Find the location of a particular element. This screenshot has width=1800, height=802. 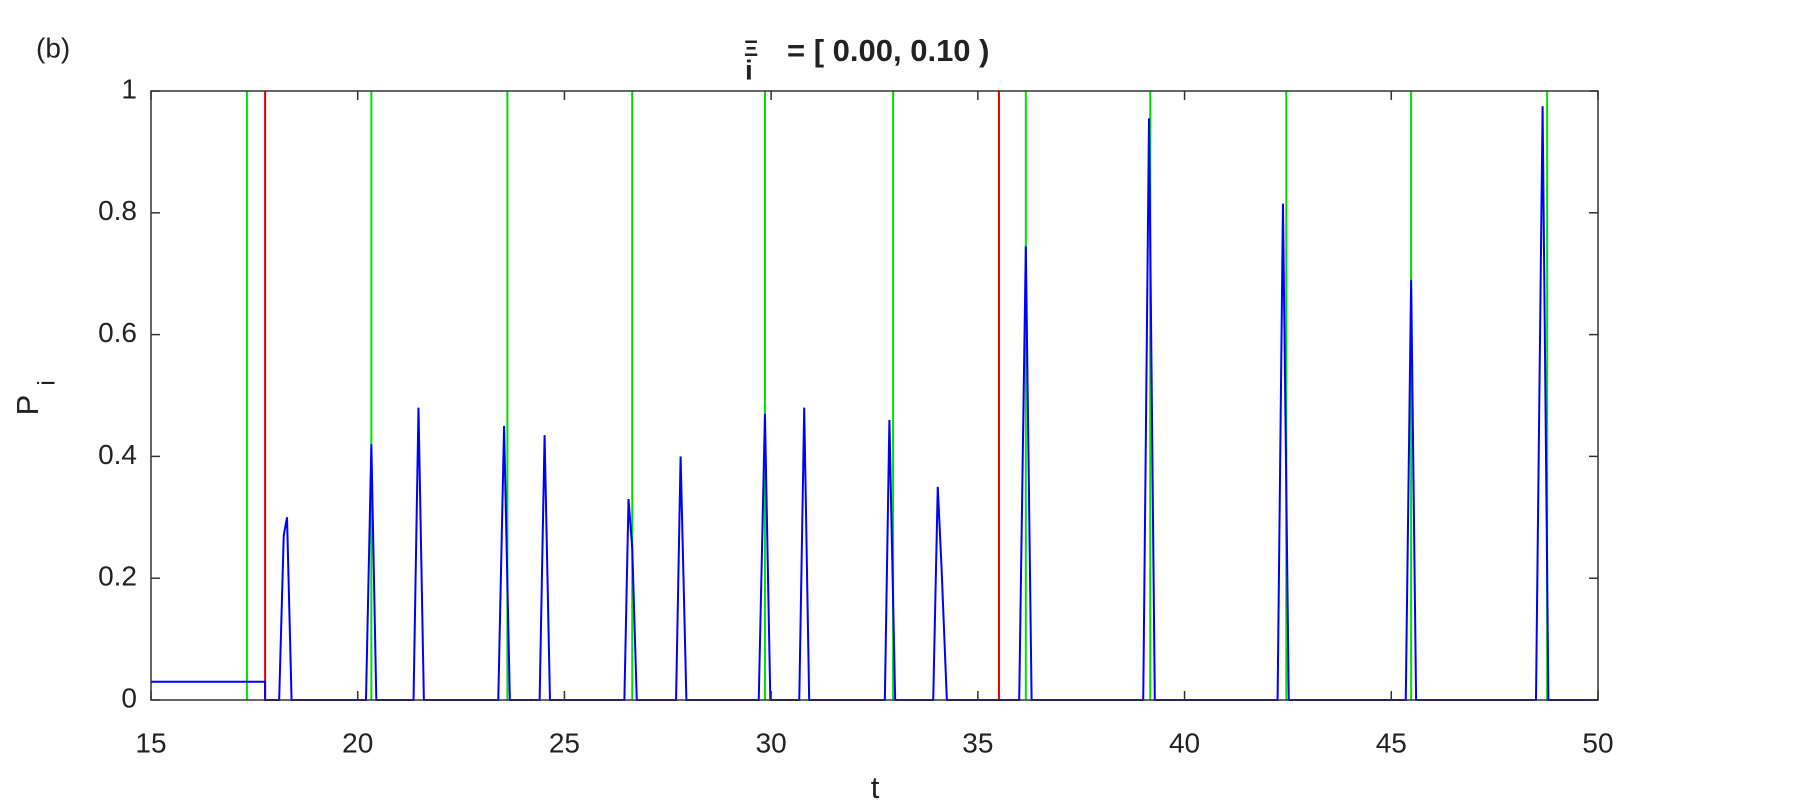

panel-label: (b) is located at coordinates (53, 47).